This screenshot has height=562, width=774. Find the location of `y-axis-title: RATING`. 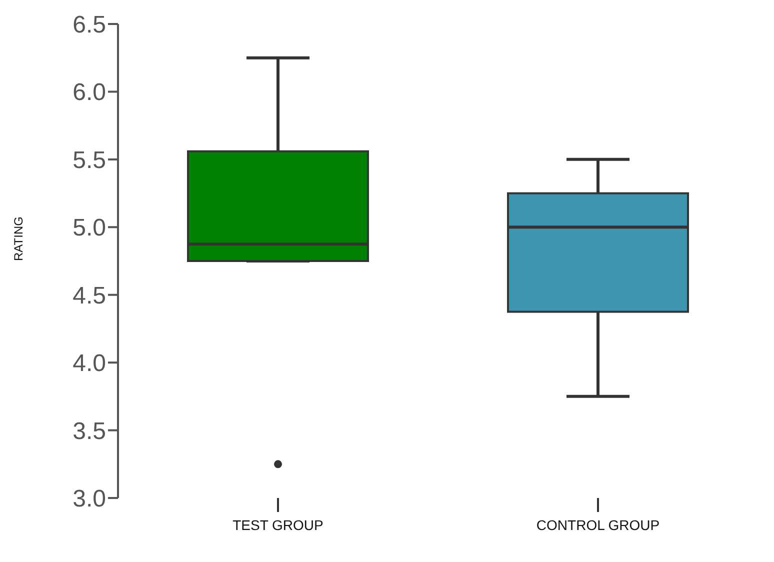

y-axis-title: RATING is located at coordinates (18, 238).